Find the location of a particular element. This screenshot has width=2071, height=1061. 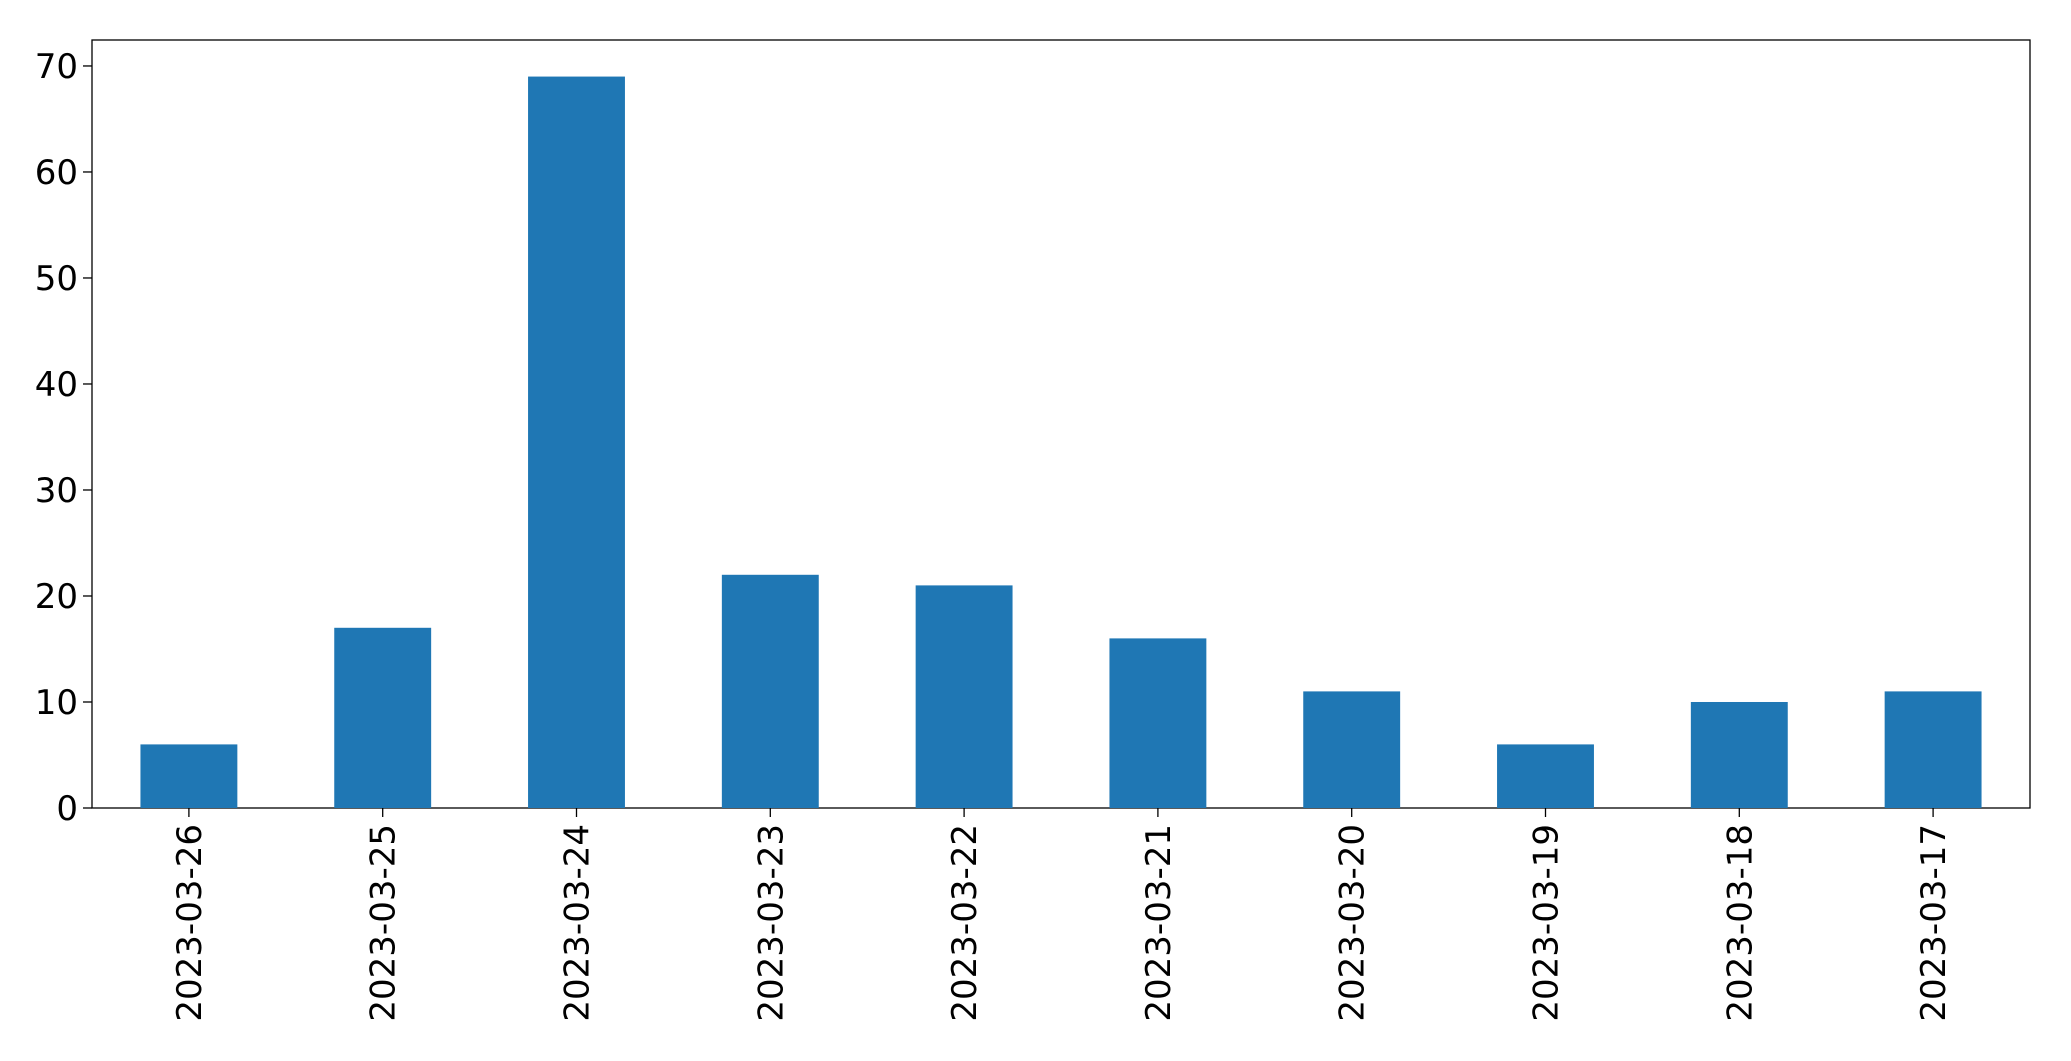

x-tick-label: 2023-03-25 is located at coordinates (384, 923).